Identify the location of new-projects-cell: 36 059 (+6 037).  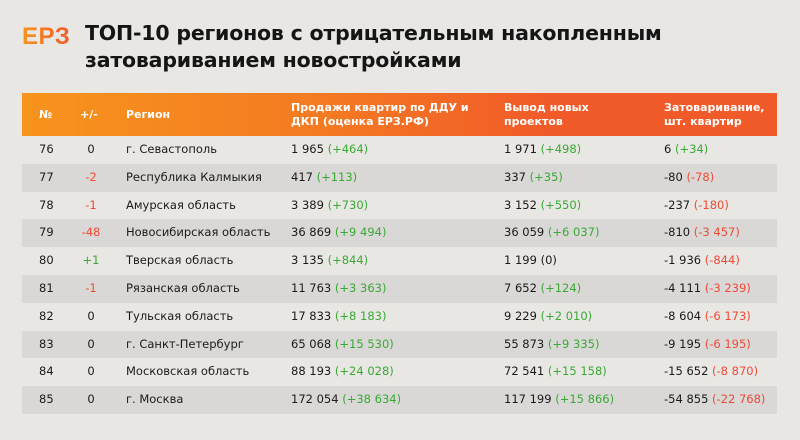
(551, 233).